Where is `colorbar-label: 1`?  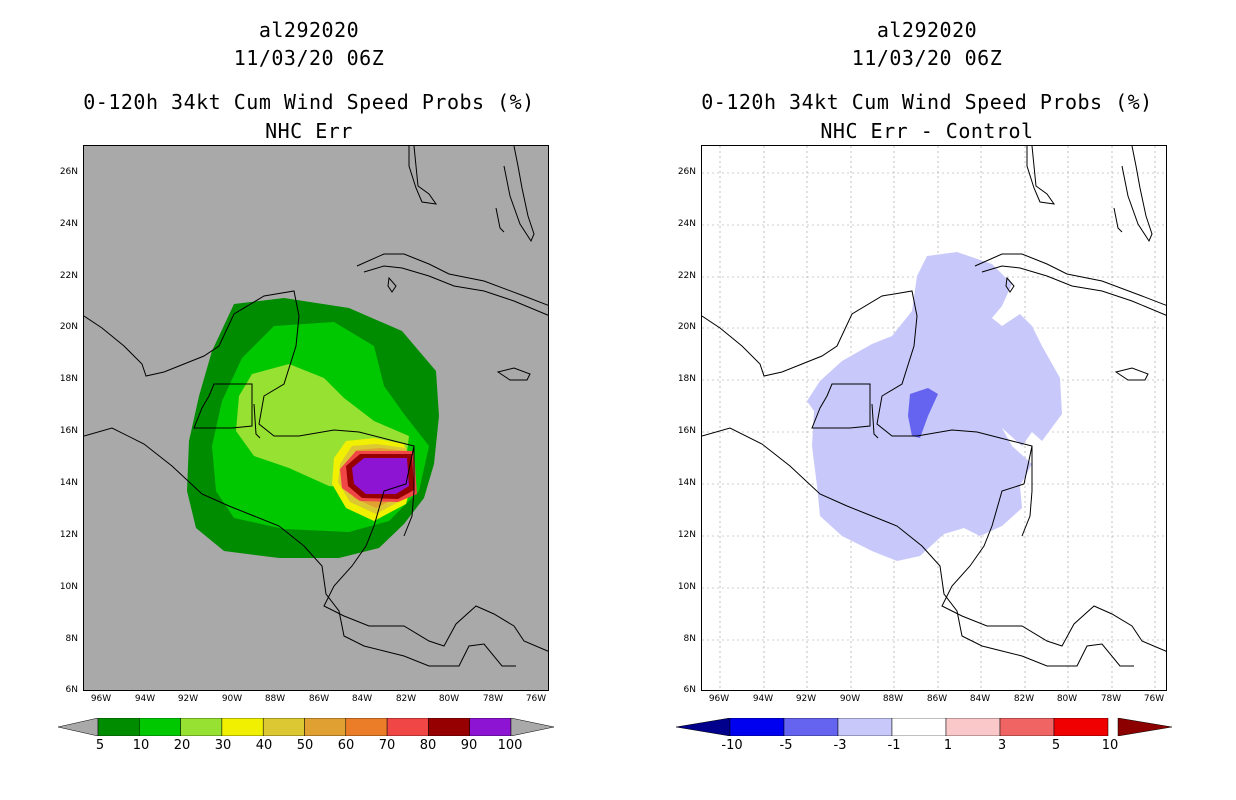
colorbar-label: 1 is located at coordinates (948, 745).